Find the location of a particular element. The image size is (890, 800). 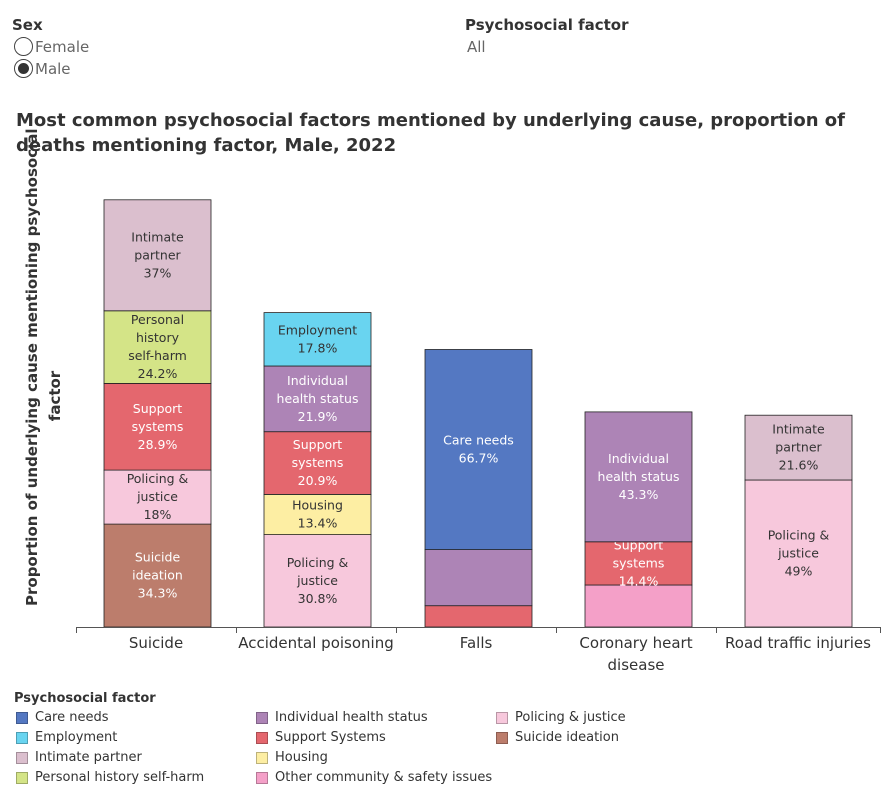

legend-item: Policing & justice is located at coordinates (561, 717).